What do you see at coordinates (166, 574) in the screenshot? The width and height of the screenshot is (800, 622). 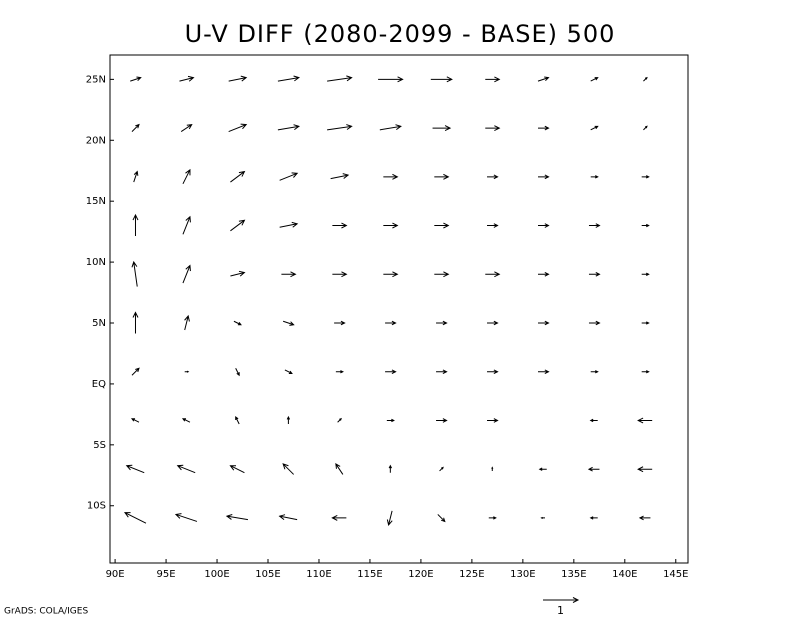 I see `x-tick-label: 95E` at bounding box center [166, 574].